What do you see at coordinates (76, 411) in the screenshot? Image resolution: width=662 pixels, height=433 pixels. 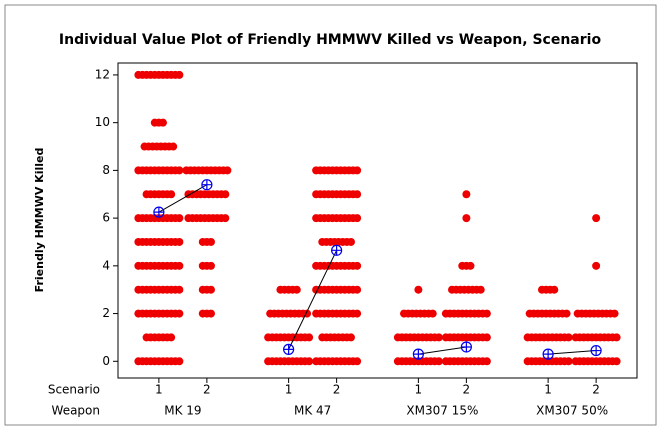 I see `row-label: Weapon` at bounding box center [76, 411].